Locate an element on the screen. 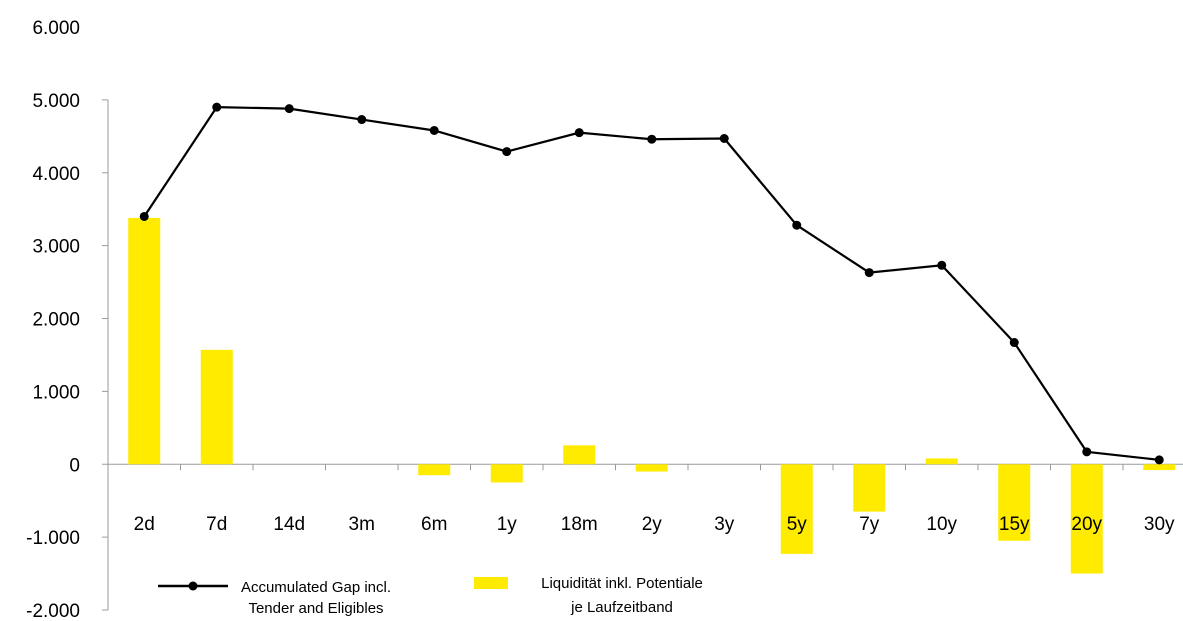 The height and width of the screenshot is (621, 1183). x-tick-label: 18m is located at coordinates (579, 524).